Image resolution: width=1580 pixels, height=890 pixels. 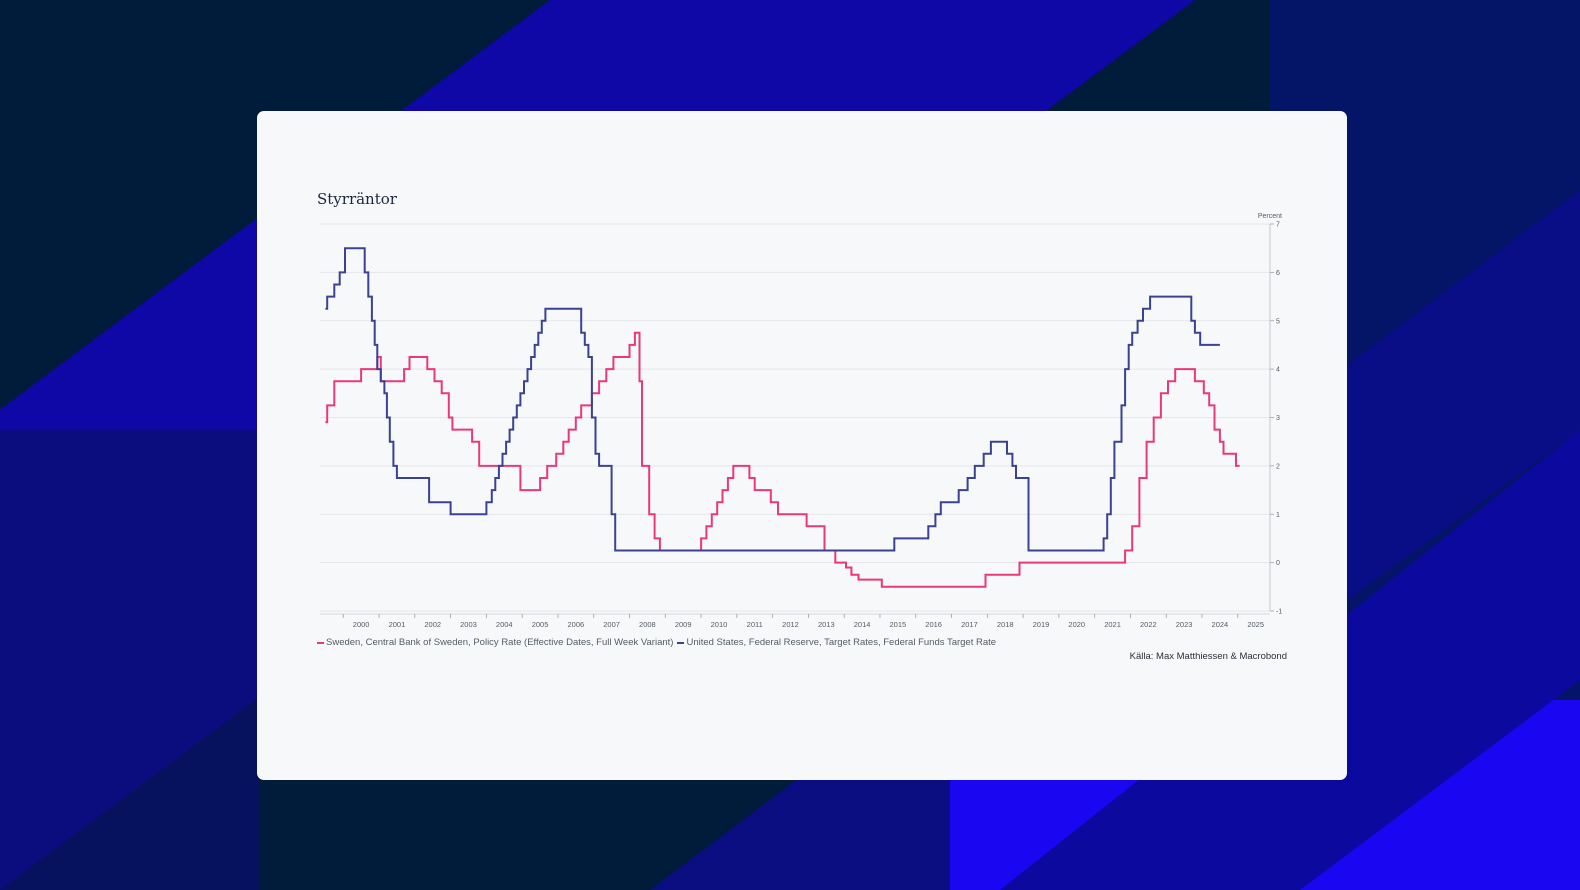 What do you see at coordinates (681, 642) in the screenshot?
I see `legend-swatch-us` at bounding box center [681, 642].